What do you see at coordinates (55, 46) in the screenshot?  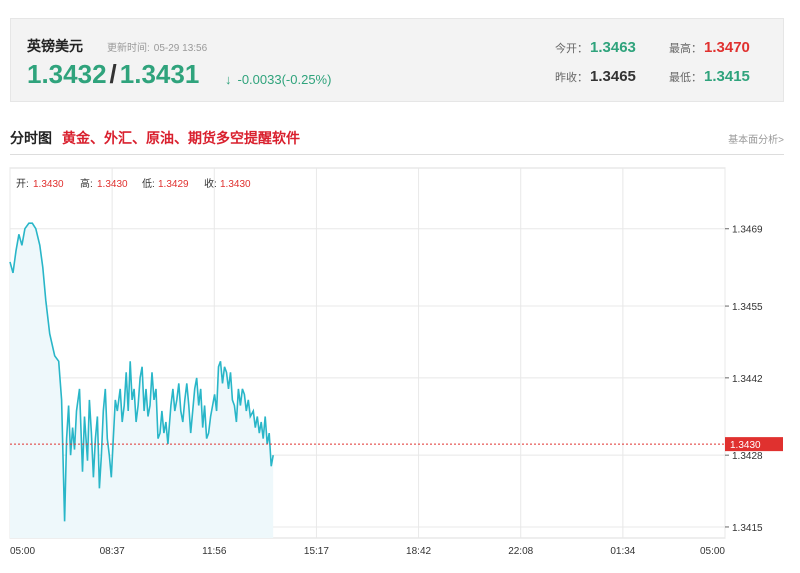 I see `instrument-name: 英镑美元` at bounding box center [55, 46].